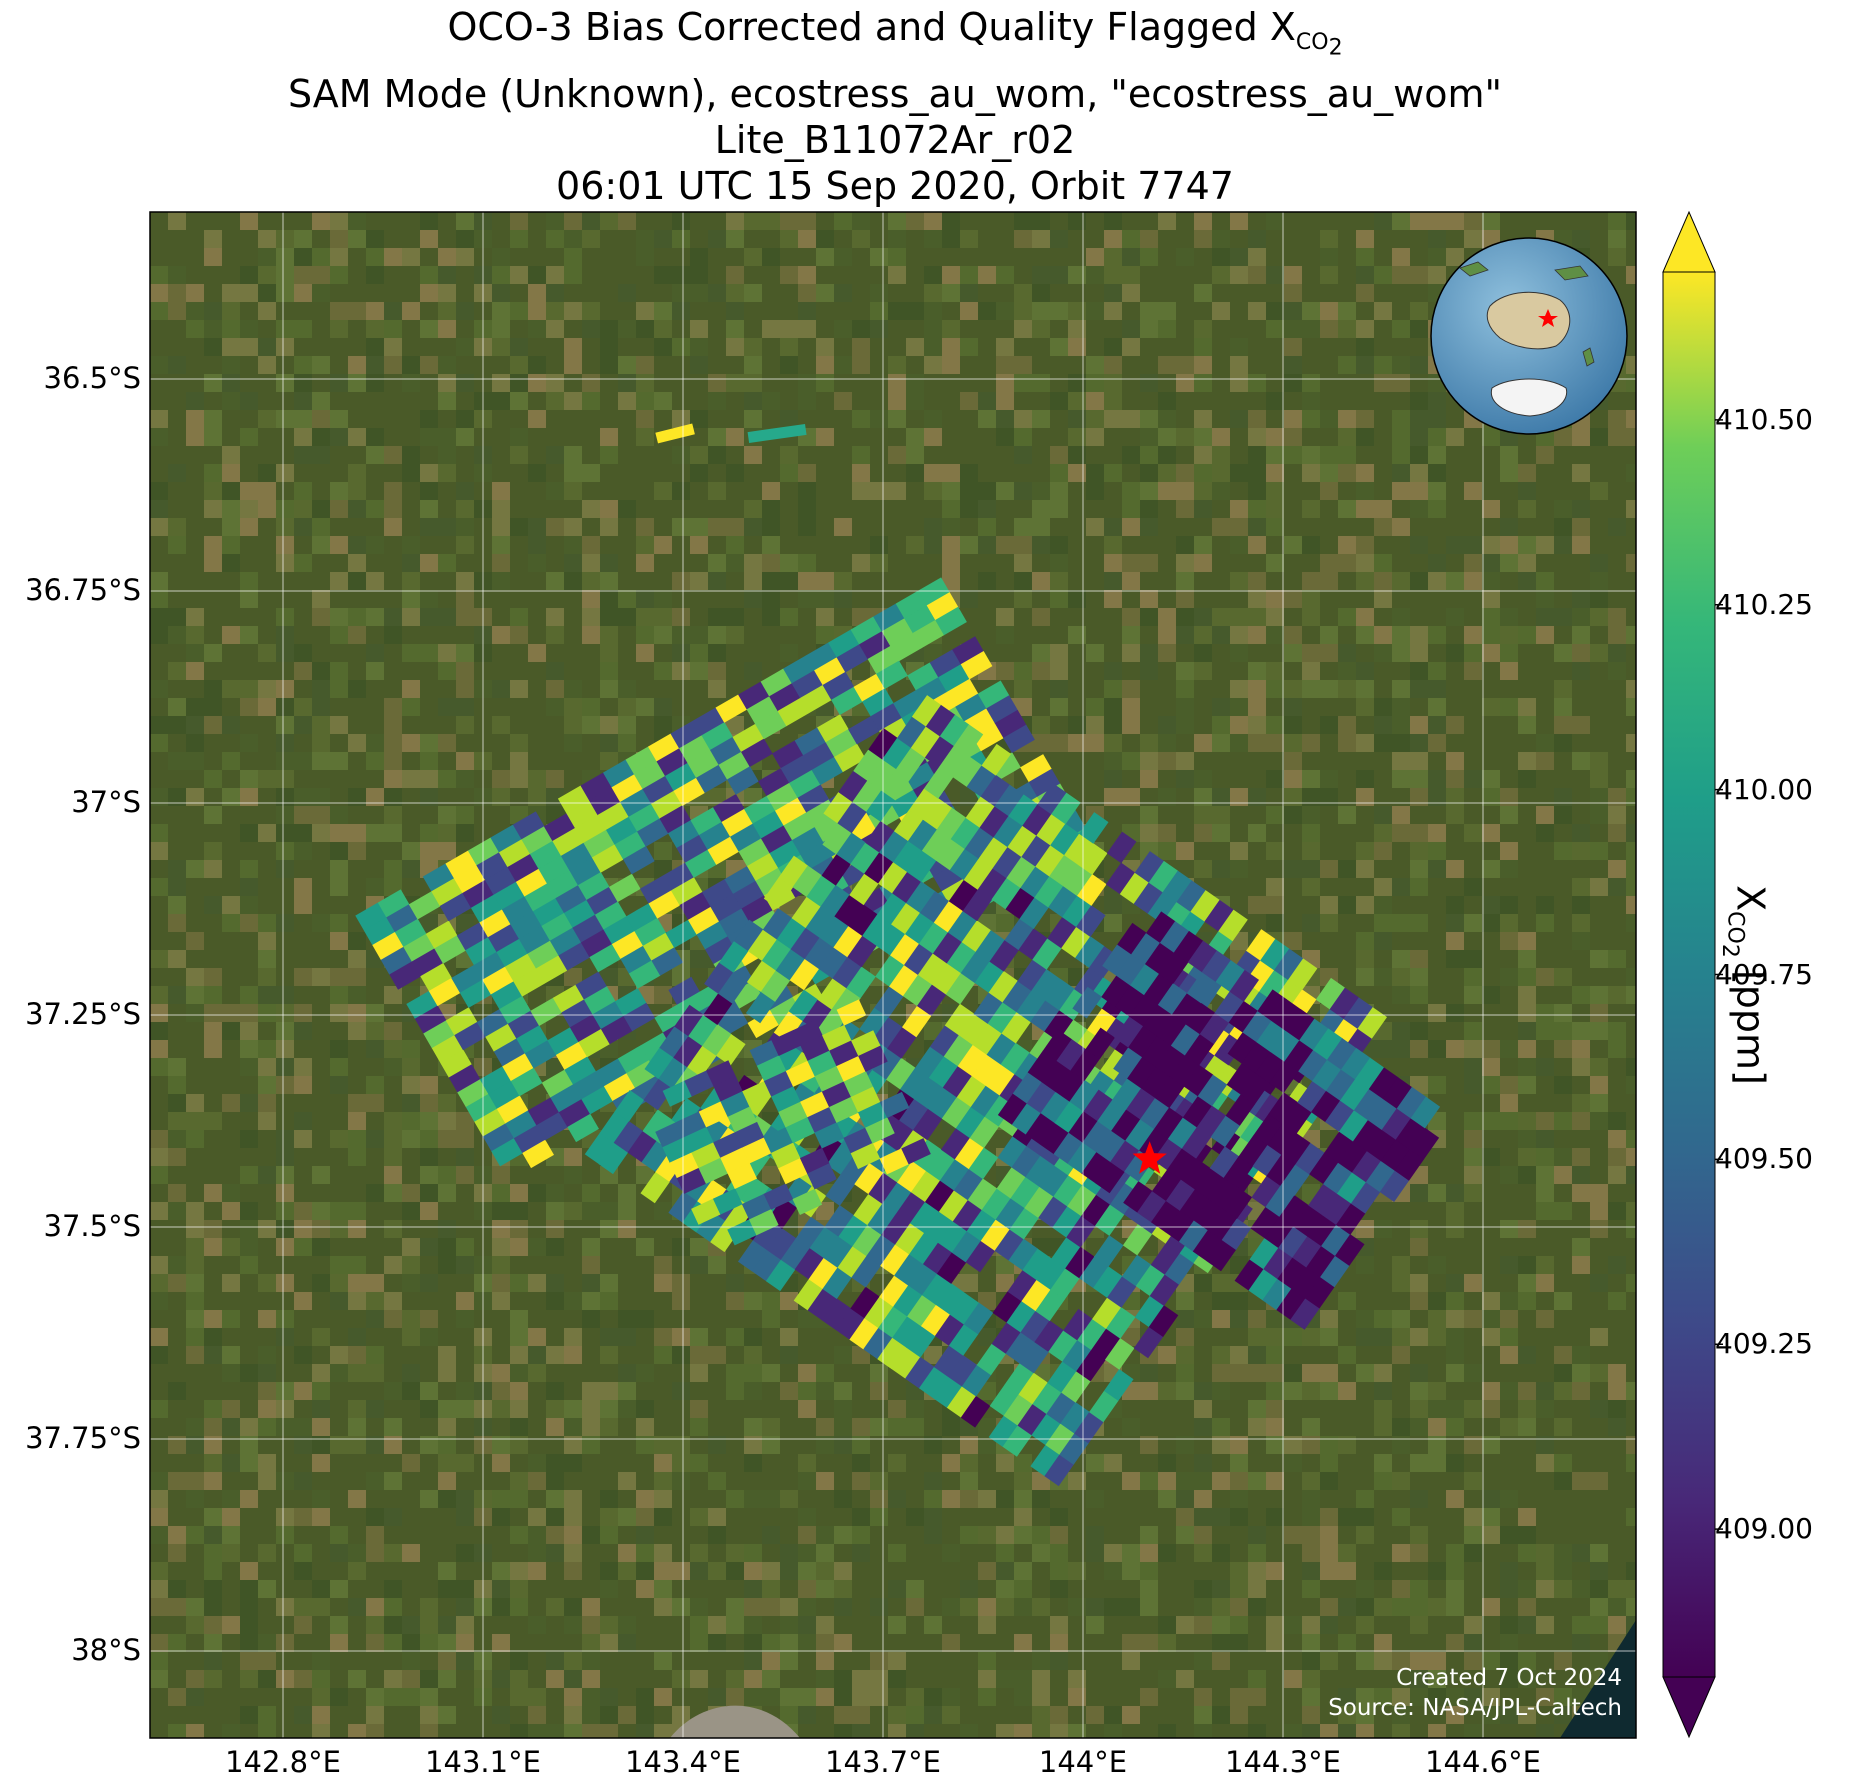 This screenshot has height=1786, width=1875. Describe the element at coordinates (71, 378) in the screenshot. I see `latitude-tick-label: 36.5°S` at that location.